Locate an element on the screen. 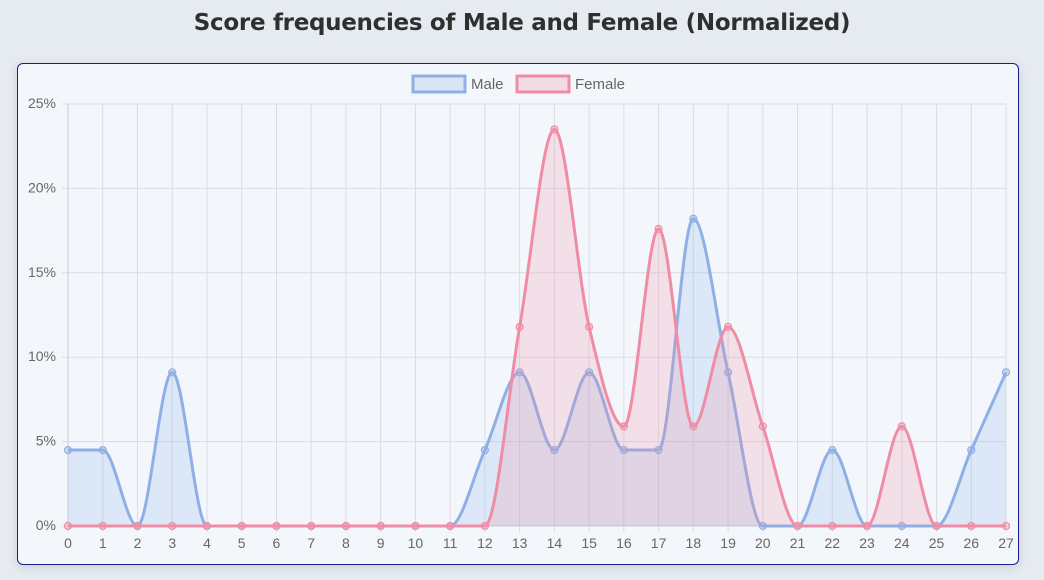 Image resolution: width=1044 pixels, height=580 pixels. x-tick-label: 3 is located at coordinates (172, 543).